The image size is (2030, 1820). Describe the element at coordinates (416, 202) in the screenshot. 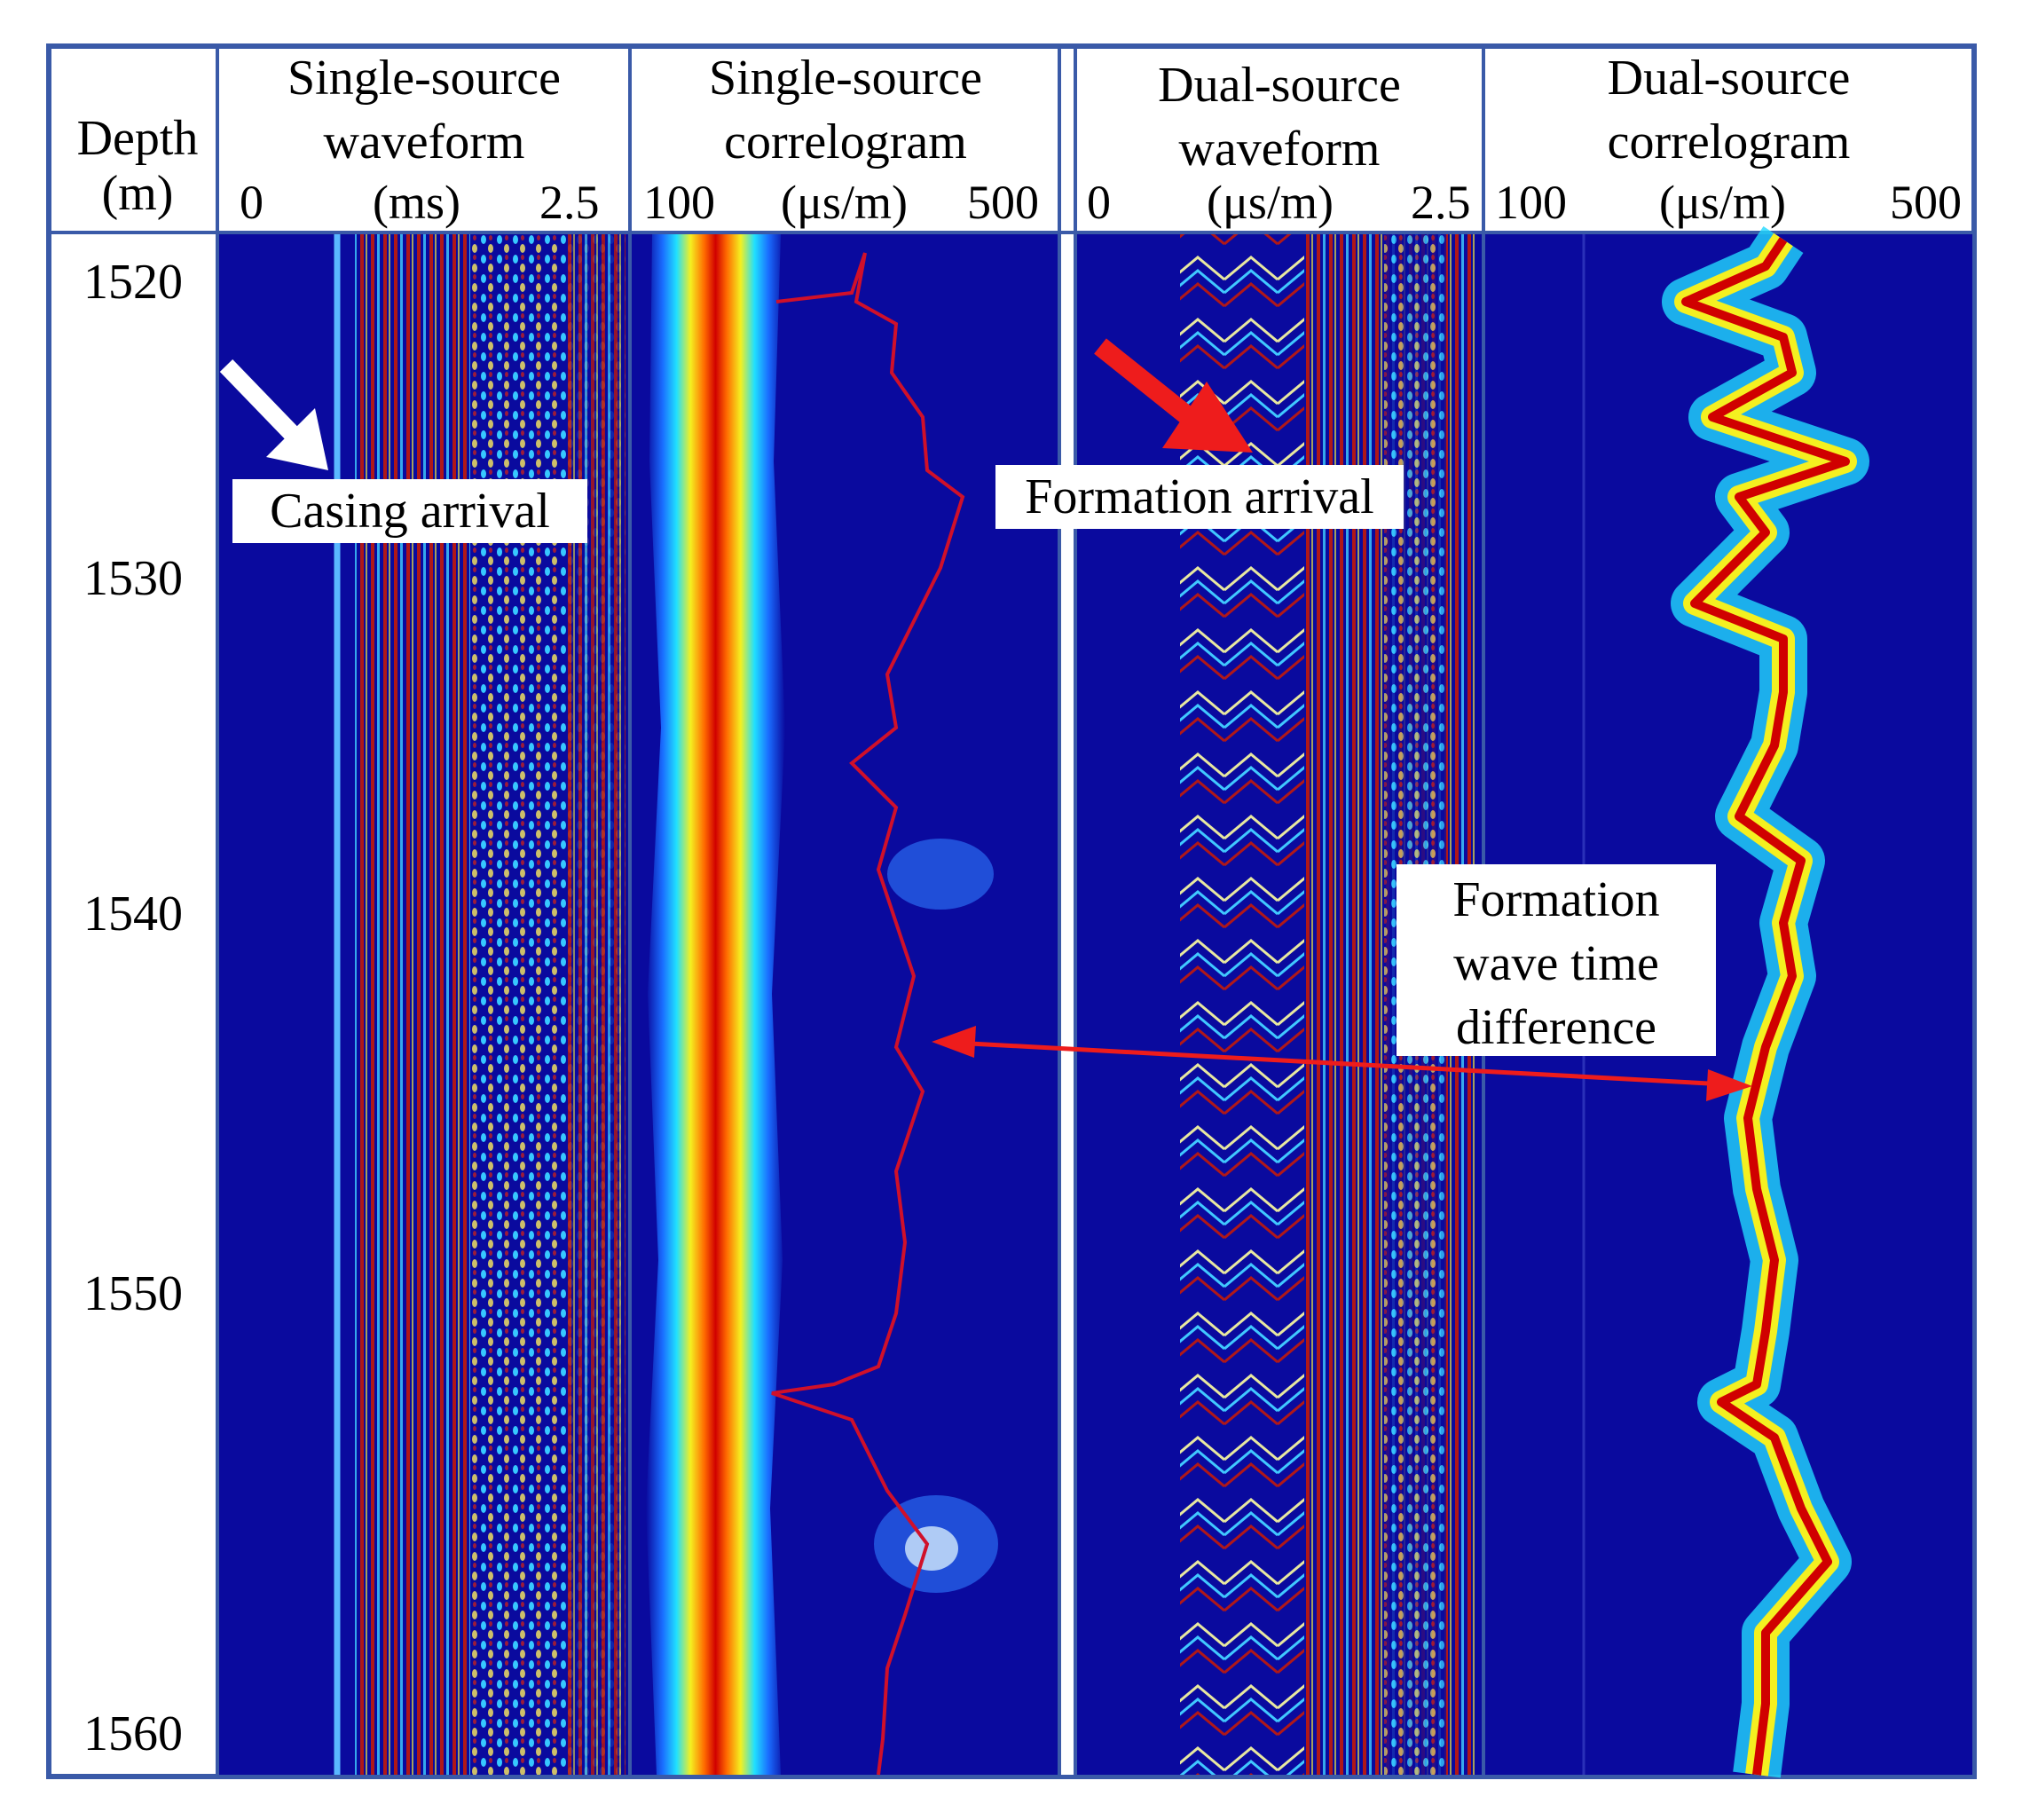

I see `track-scale-unit: (ms)` at that location.